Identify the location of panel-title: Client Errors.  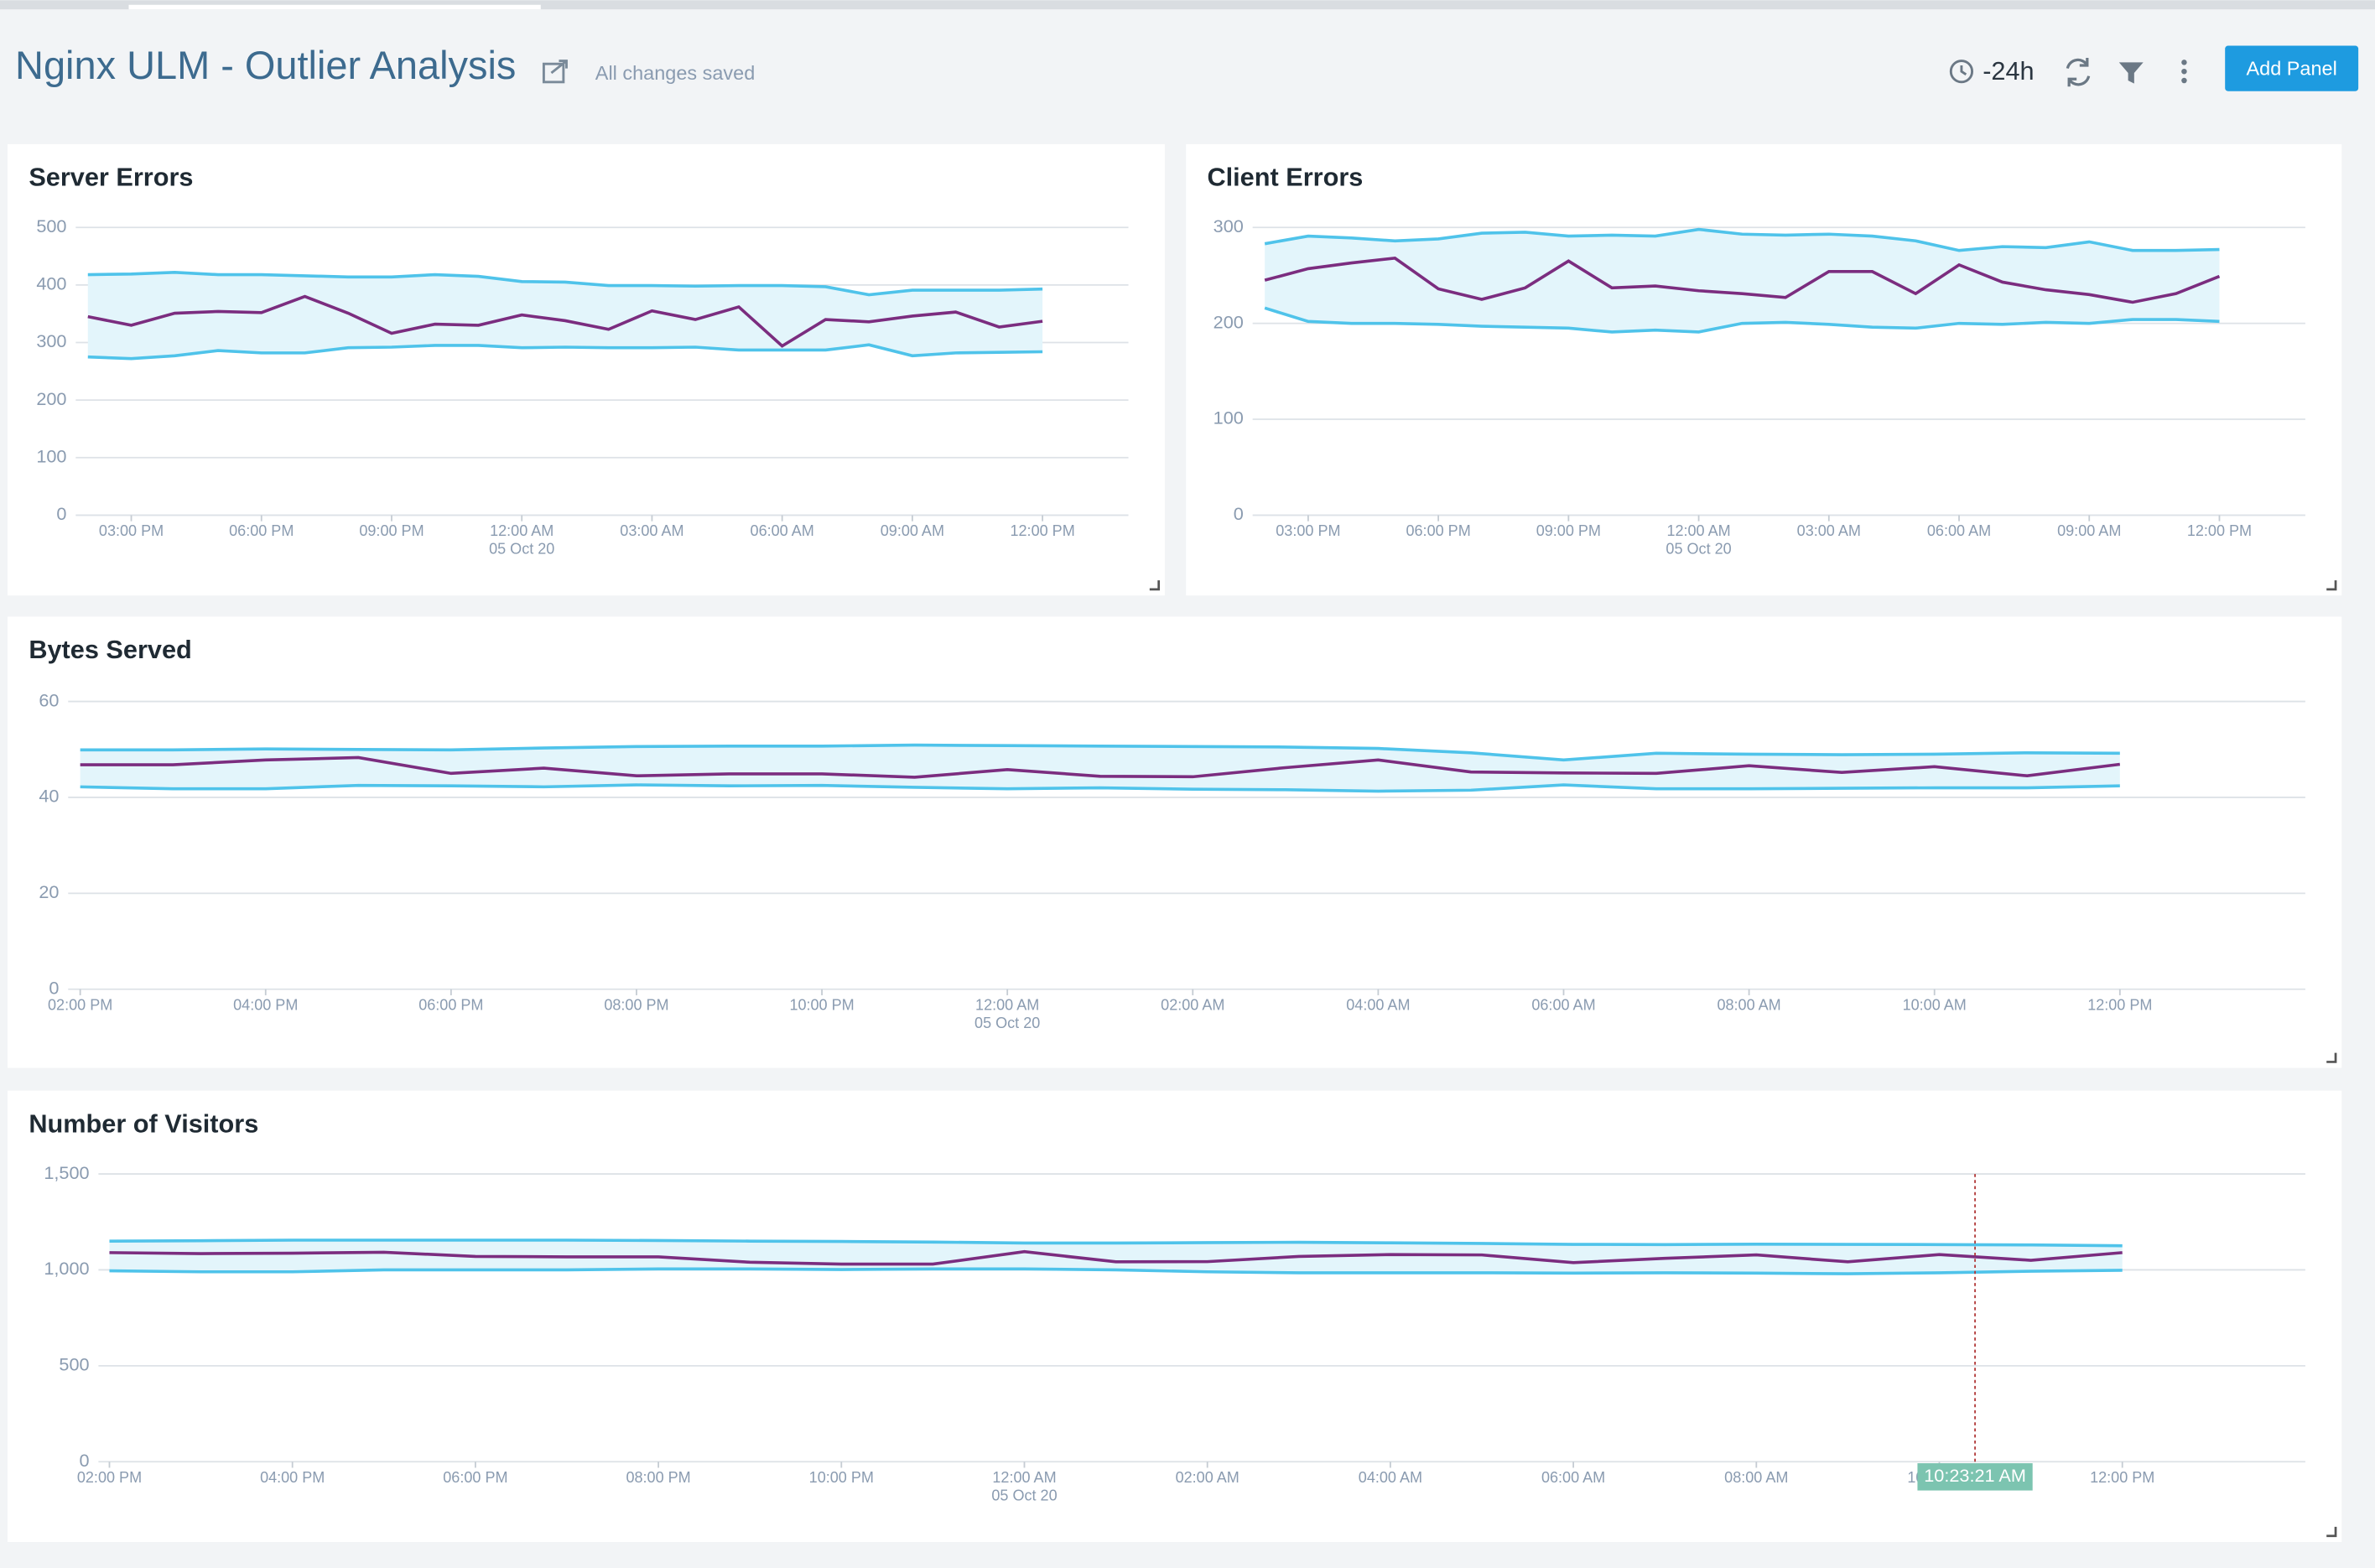
(1285, 177).